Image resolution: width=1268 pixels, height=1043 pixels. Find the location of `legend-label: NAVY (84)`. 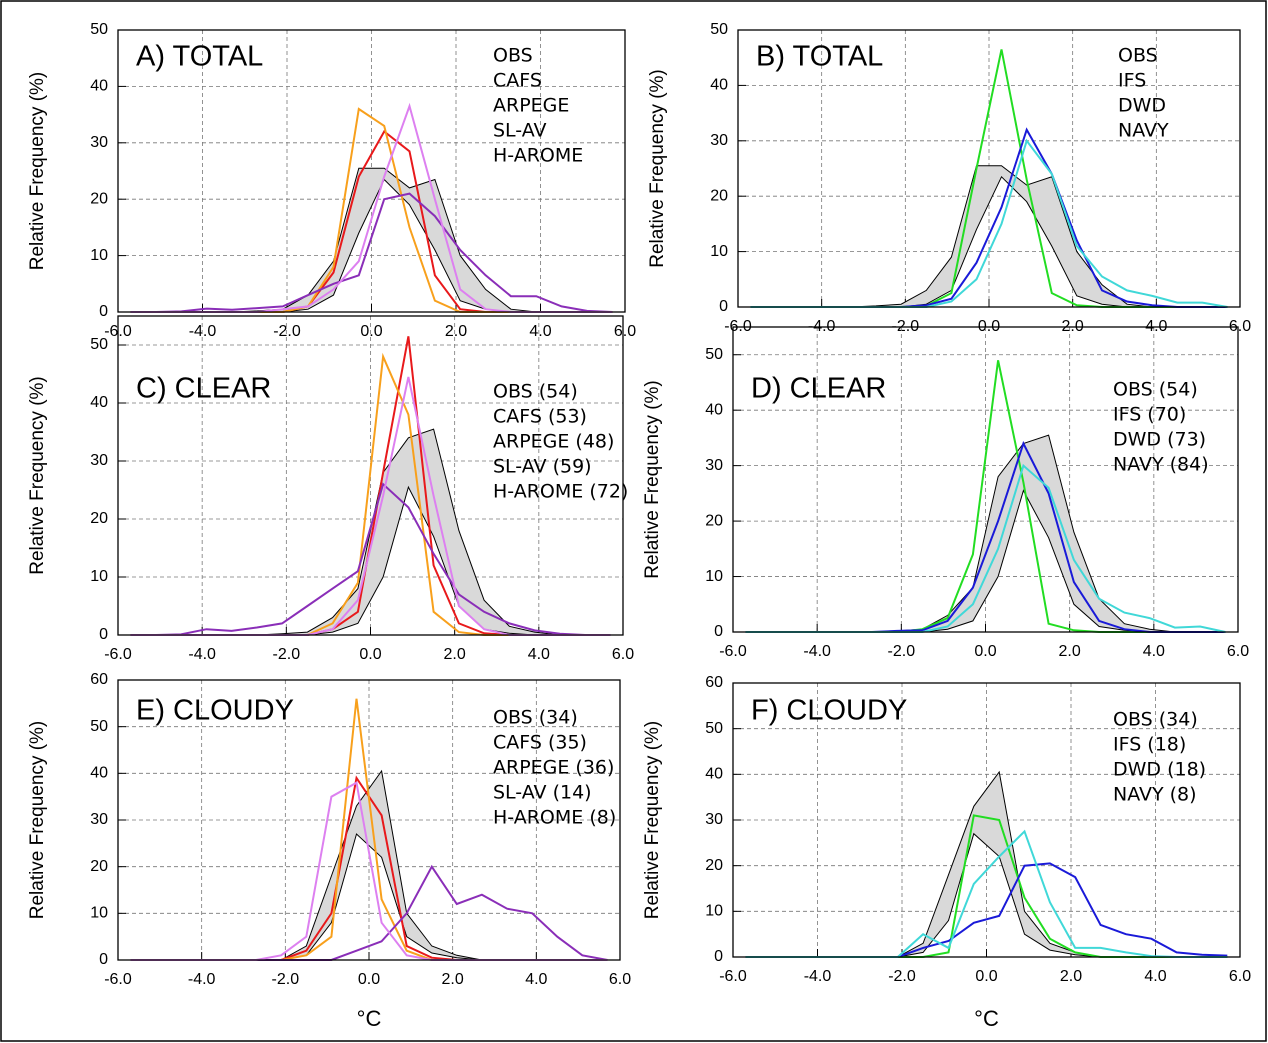

legend-label: NAVY (84) is located at coordinates (1161, 465).